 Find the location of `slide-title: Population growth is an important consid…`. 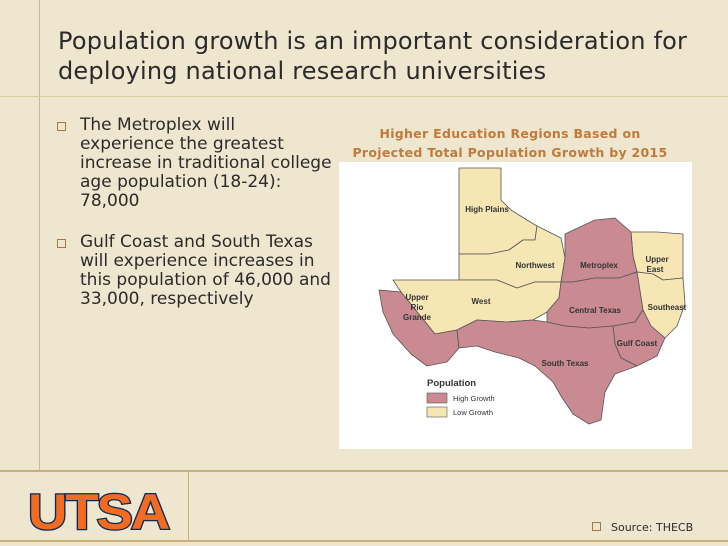

slide-title: Population growth is an important consid… is located at coordinates (373, 56).